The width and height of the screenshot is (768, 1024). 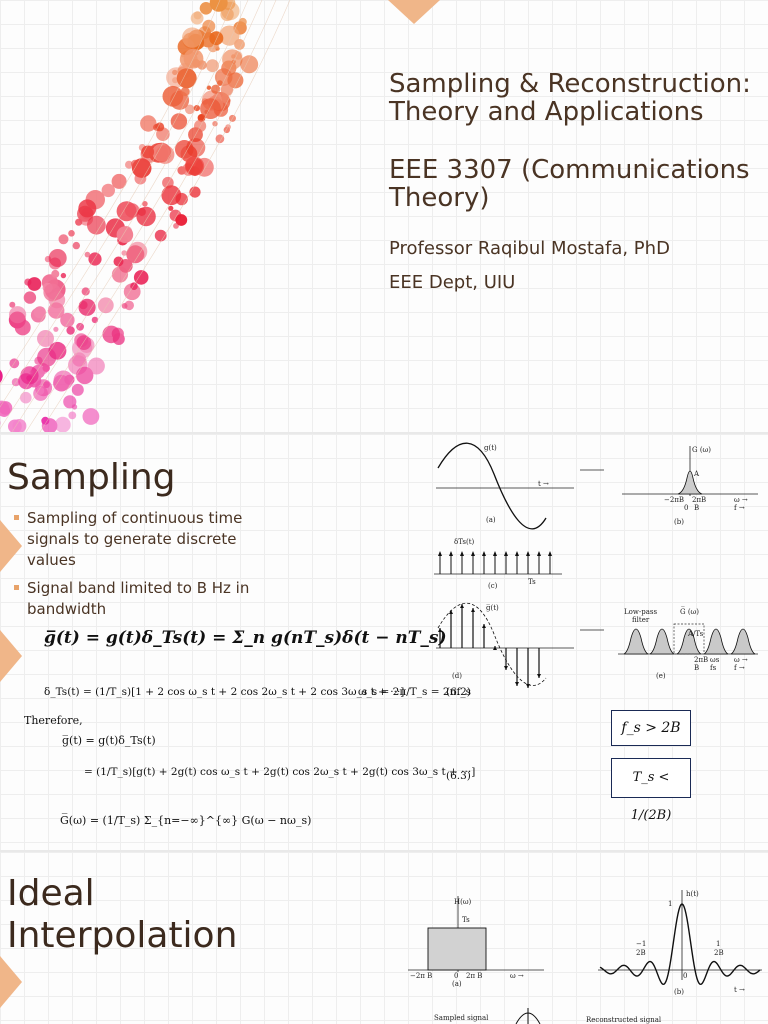 I want to click on spectrum-2piB-label: 2πB, so click(x=701, y=660).